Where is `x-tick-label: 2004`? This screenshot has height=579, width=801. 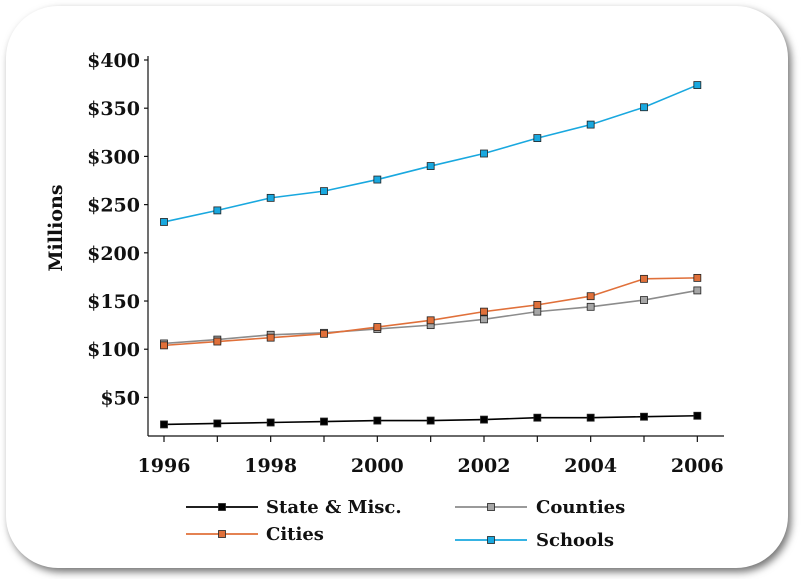
x-tick-label: 2004 is located at coordinates (590, 466).